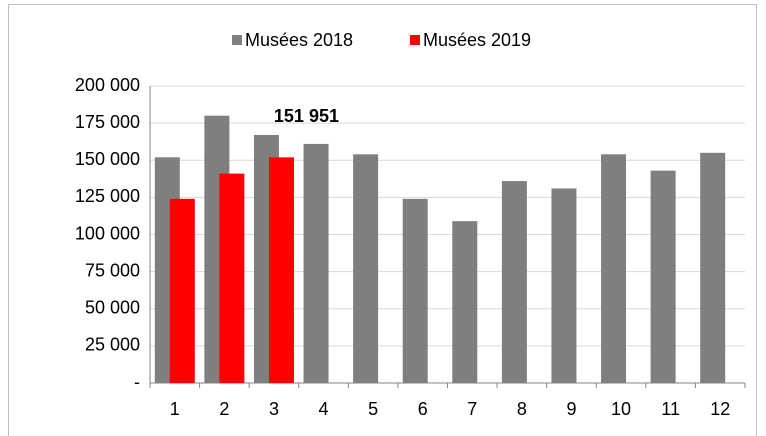 The image size is (766, 436). What do you see at coordinates (274, 409) in the screenshot?
I see `x-tick-label: 3` at bounding box center [274, 409].